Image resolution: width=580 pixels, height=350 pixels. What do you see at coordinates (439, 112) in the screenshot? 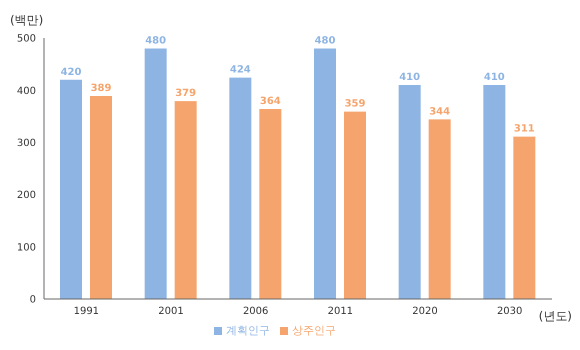
I see `data-label: 344` at bounding box center [439, 112].